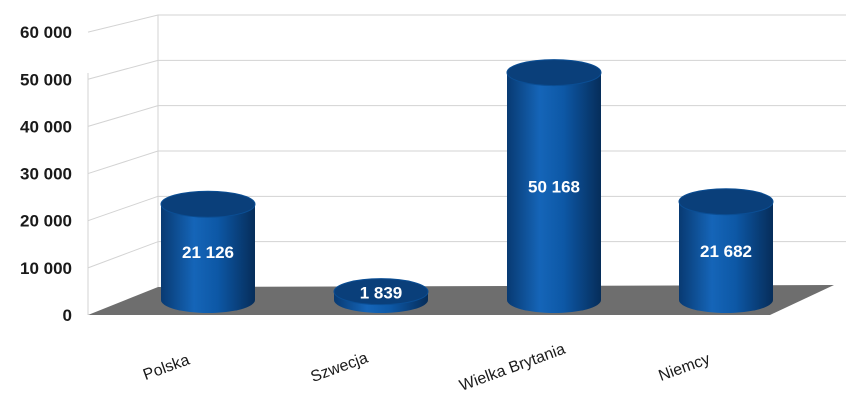  What do you see at coordinates (340, 368) in the screenshot?
I see `x-tick-label: Szwecja` at bounding box center [340, 368].